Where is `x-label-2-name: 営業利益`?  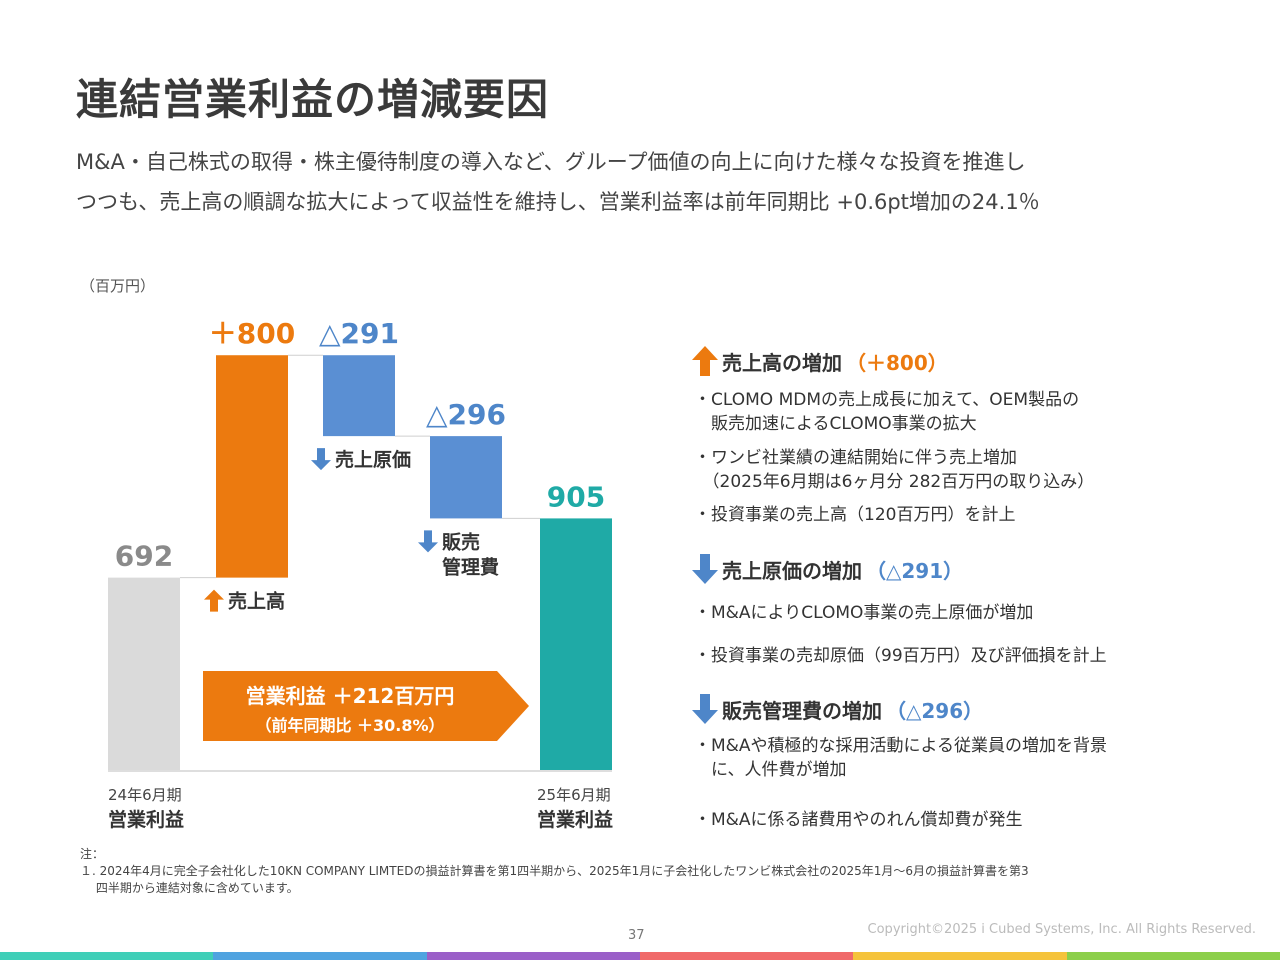
x-label-2-name: 営業利益 is located at coordinates (575, 819).